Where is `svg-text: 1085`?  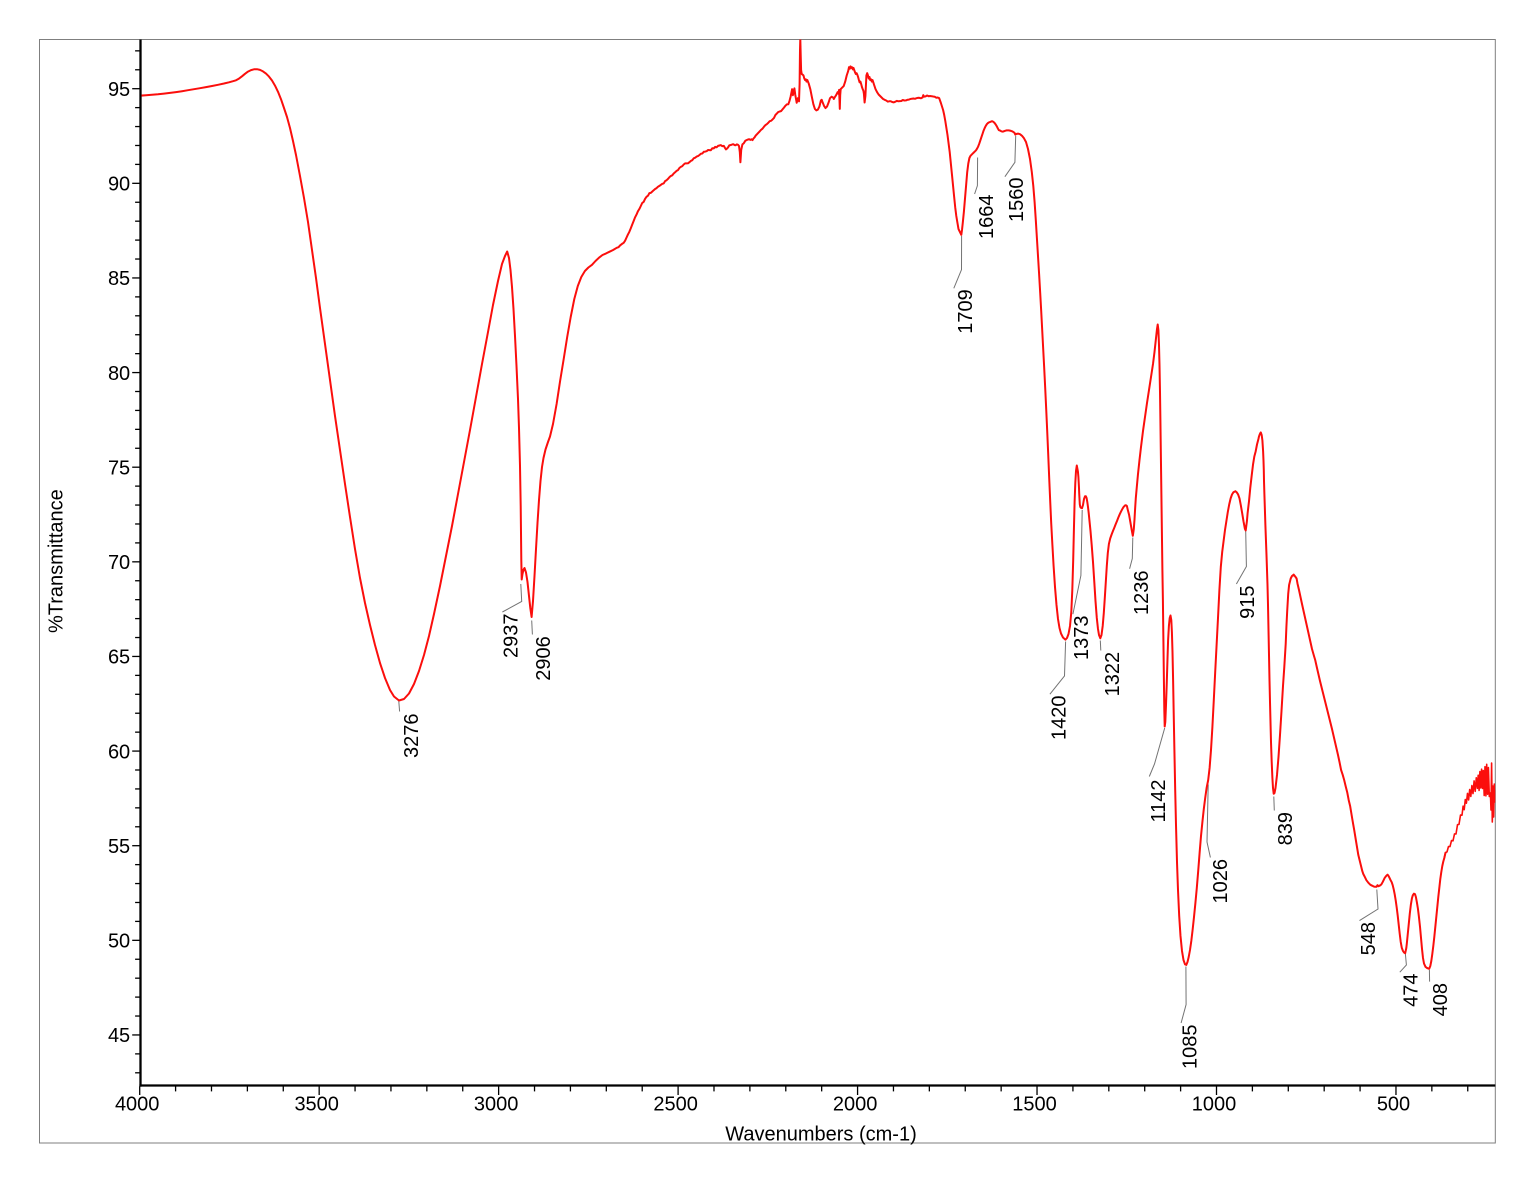 svg-text: 1085 is located at coordinates (1191, 1047).